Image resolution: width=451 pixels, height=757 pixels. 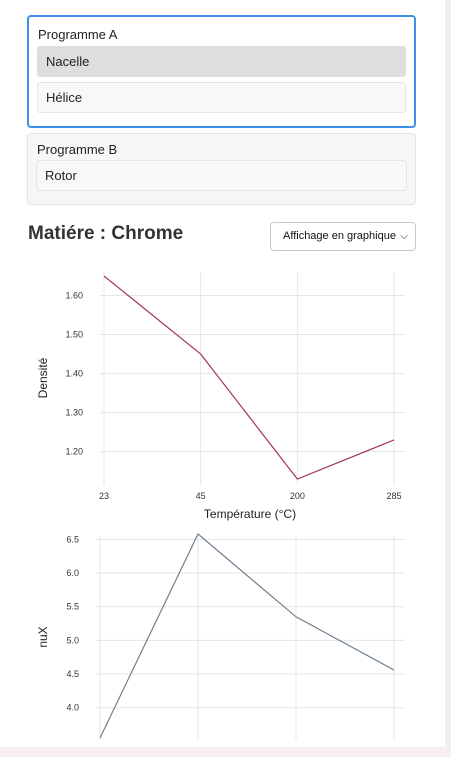 I want to click on material-title: Matiére : Chrome, so click(x=106, y=233).